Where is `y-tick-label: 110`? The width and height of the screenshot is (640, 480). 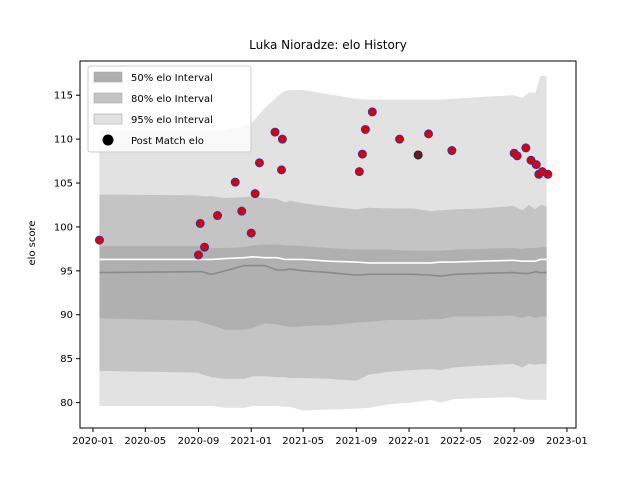 y-tick-label: 110 is located at coordinates (63, 140).